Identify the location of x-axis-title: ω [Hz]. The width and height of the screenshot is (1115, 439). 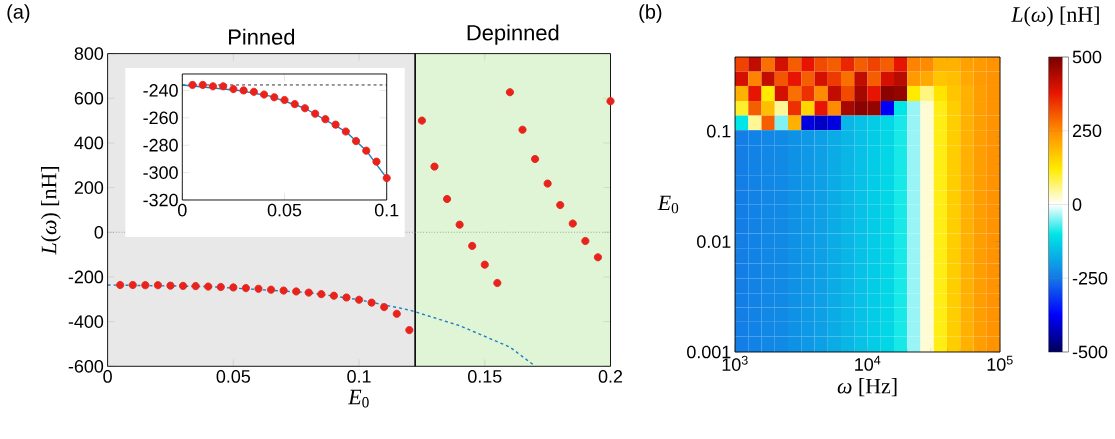
(867, 387).